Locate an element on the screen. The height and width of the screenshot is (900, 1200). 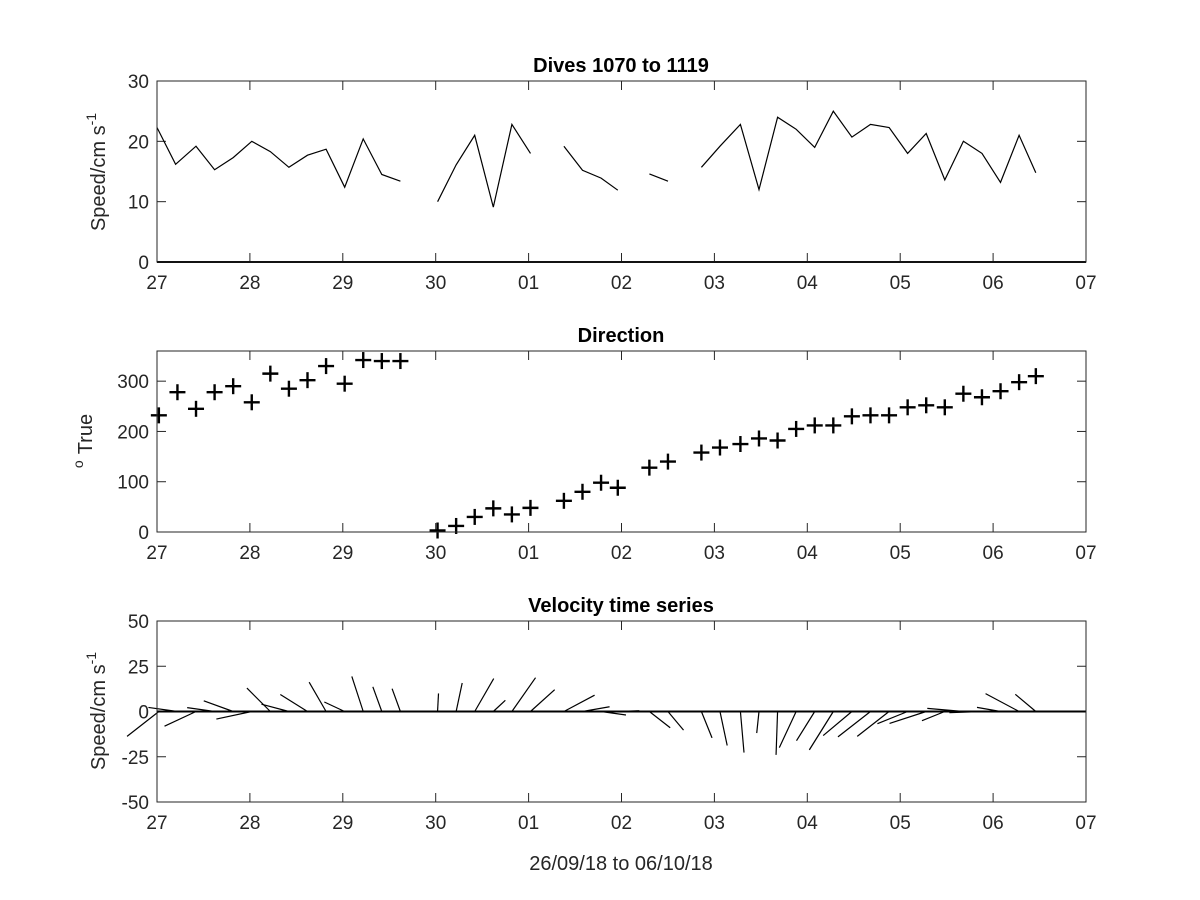
y-tick-label: -50 is located at coordinates (135, 803).